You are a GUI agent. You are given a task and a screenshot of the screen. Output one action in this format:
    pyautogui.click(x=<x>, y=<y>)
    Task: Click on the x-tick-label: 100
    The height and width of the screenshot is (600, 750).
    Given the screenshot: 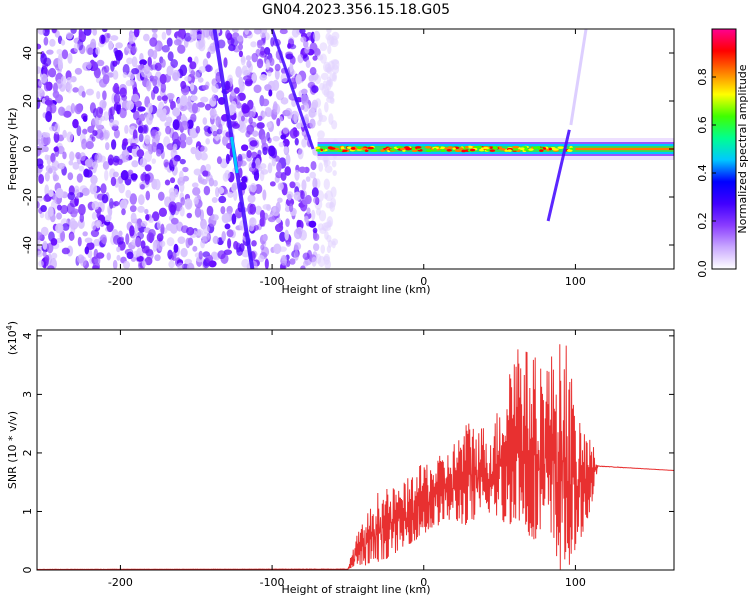 What is the action you would take?
    pyautogui.click(x=575, y=281)
    